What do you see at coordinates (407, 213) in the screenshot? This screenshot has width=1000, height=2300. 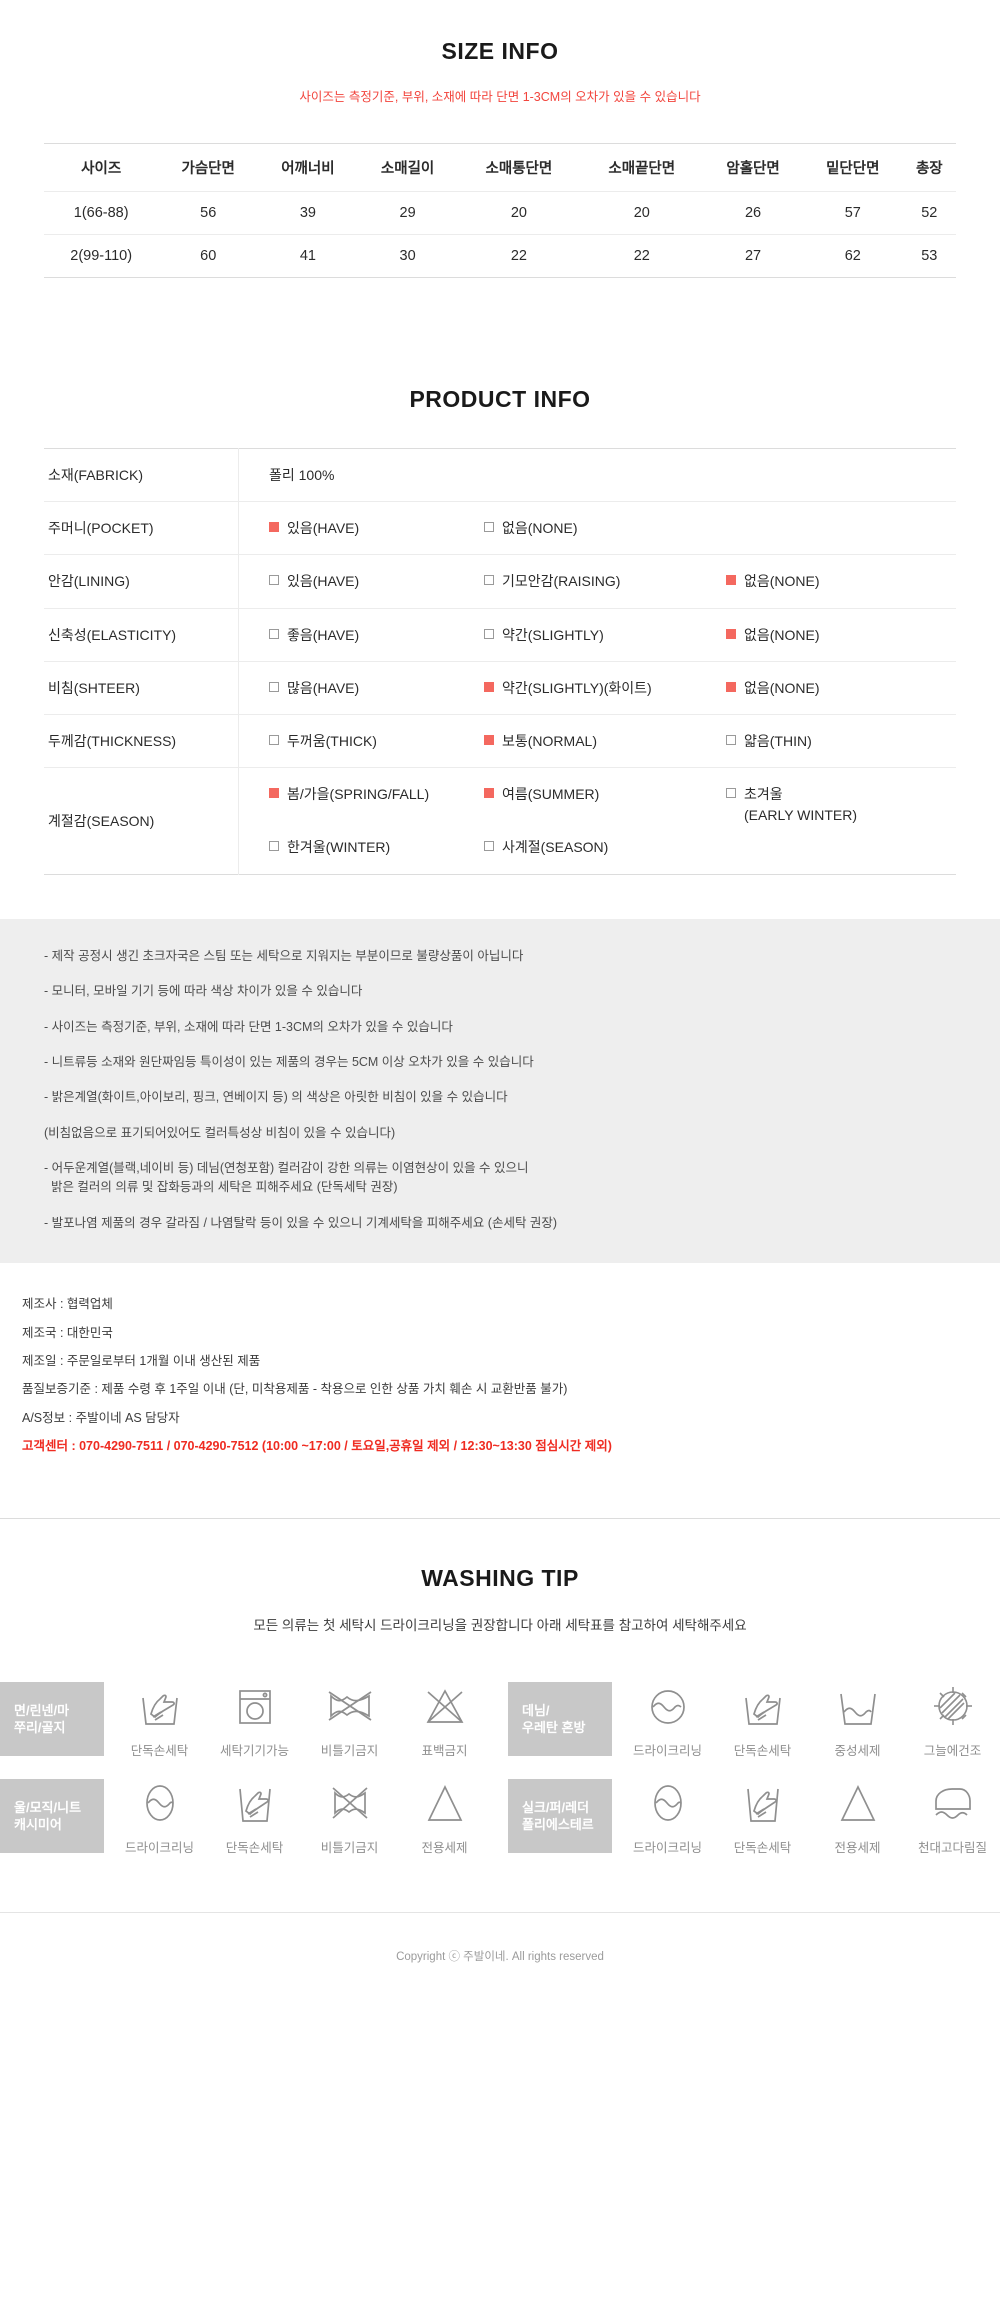 I see `size-cell: 29` at bounding box center [407, 213].